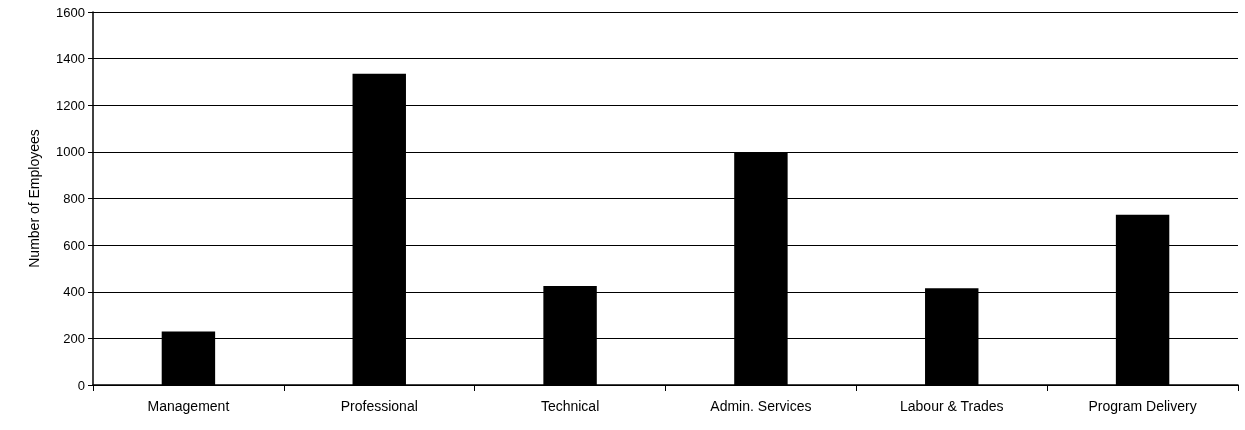 This screenshot has height=430, width=1245. Describe the element at coordinates (70, 12) in the screenshot. I see `y-tick-label: 1600` at that location.